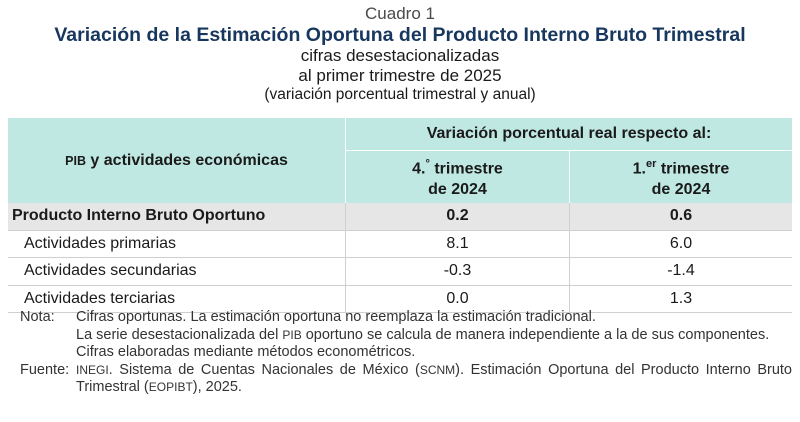 This screenshot has height=422, width=800. I want to click on col-header-quarterly: 4.° trimestre de 2024, so click(457, 176).